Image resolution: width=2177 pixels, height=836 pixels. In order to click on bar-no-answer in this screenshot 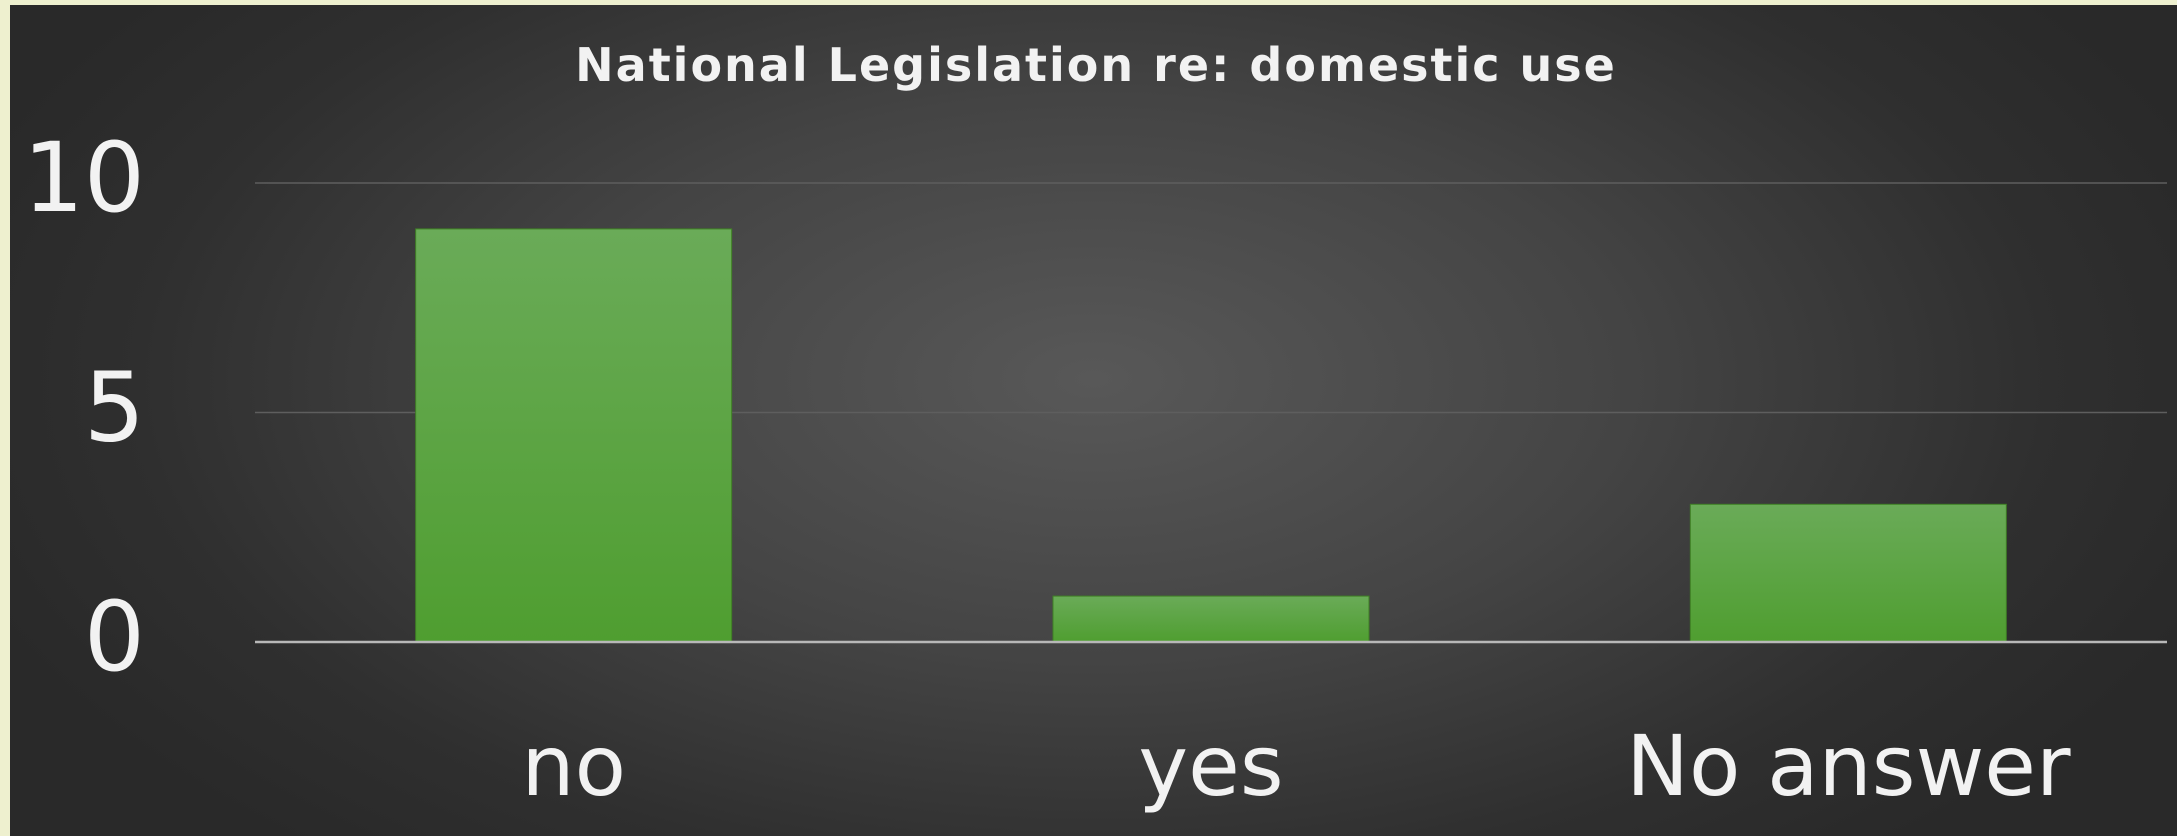, I will do `click(1848, 573)`.